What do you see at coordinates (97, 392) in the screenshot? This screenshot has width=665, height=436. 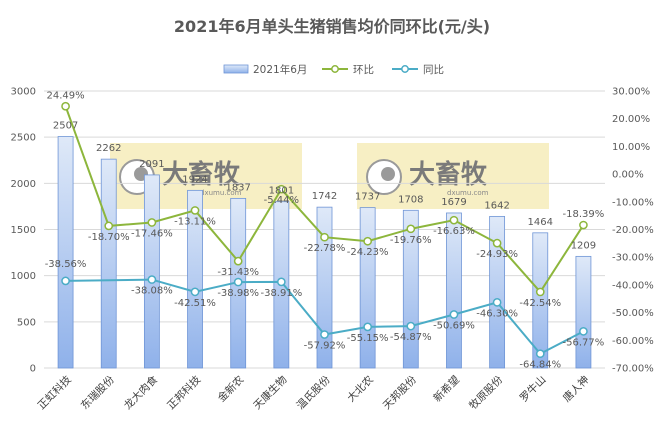 I see `category-label: 东瑞股份` at bounding box center [97, 392].